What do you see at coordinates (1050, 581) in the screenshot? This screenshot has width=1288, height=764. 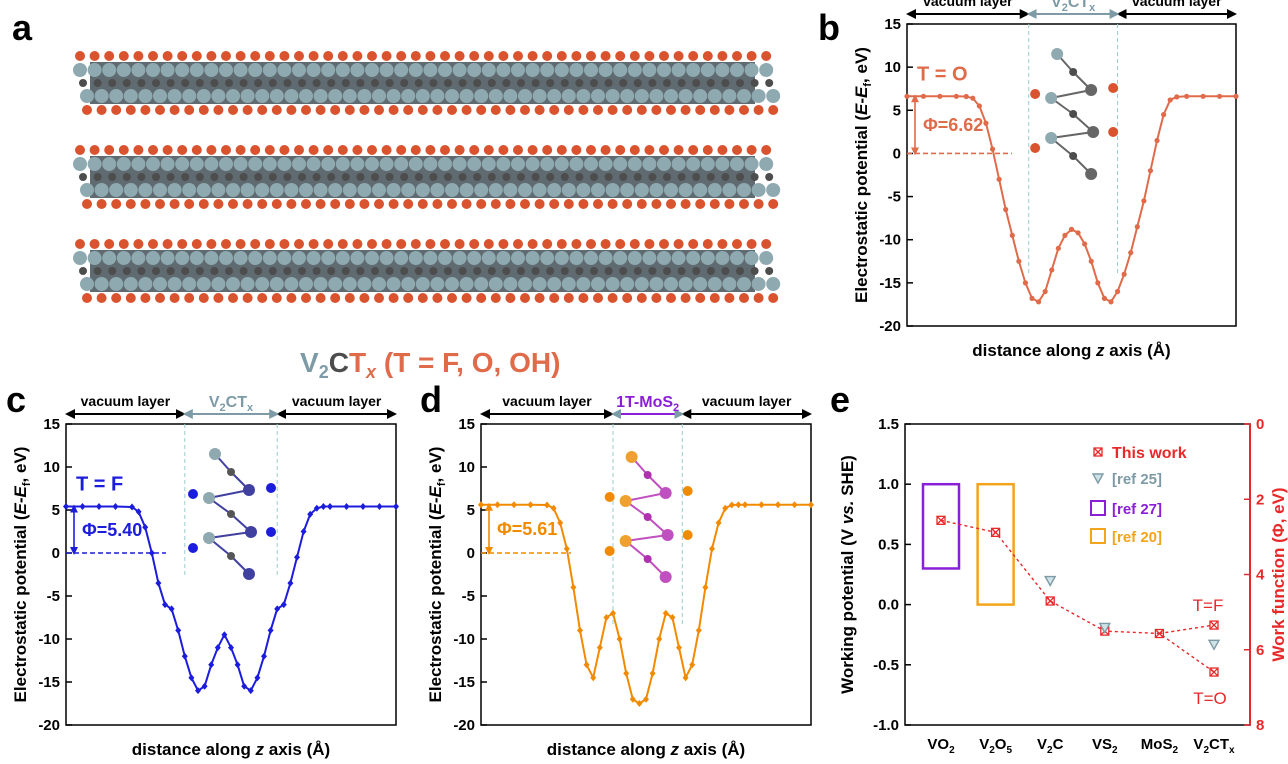 I see `ref25-point` at bounding box center [1050, 581].